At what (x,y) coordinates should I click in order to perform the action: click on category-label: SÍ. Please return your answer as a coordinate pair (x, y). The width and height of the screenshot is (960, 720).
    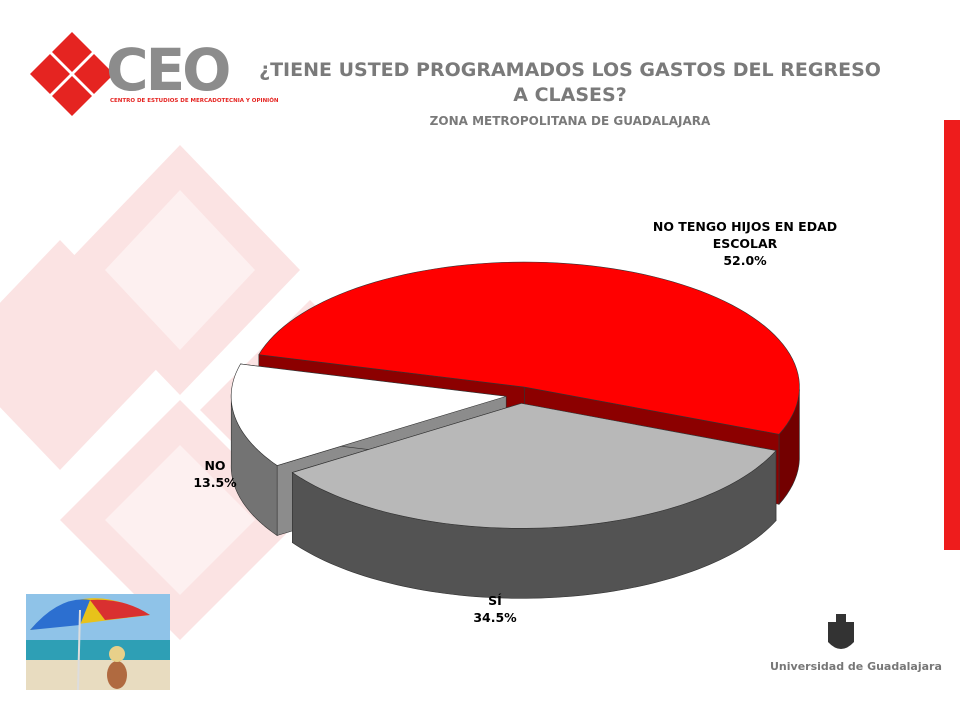
    Looking at the image, I should click on (495, 600).